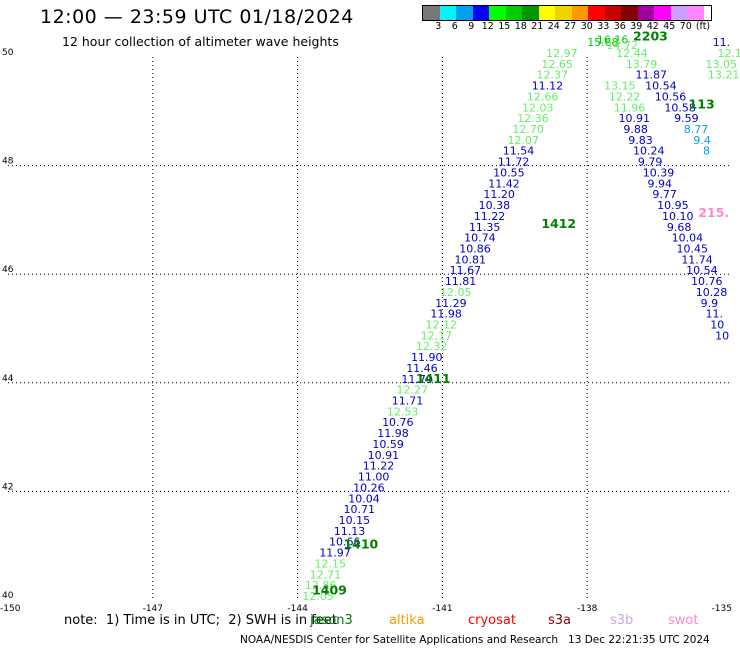  What do you see at coordinates (345, 542) in the screenshot?
I see `wave-height-point: 10.66` at bounding box center [345, 542].